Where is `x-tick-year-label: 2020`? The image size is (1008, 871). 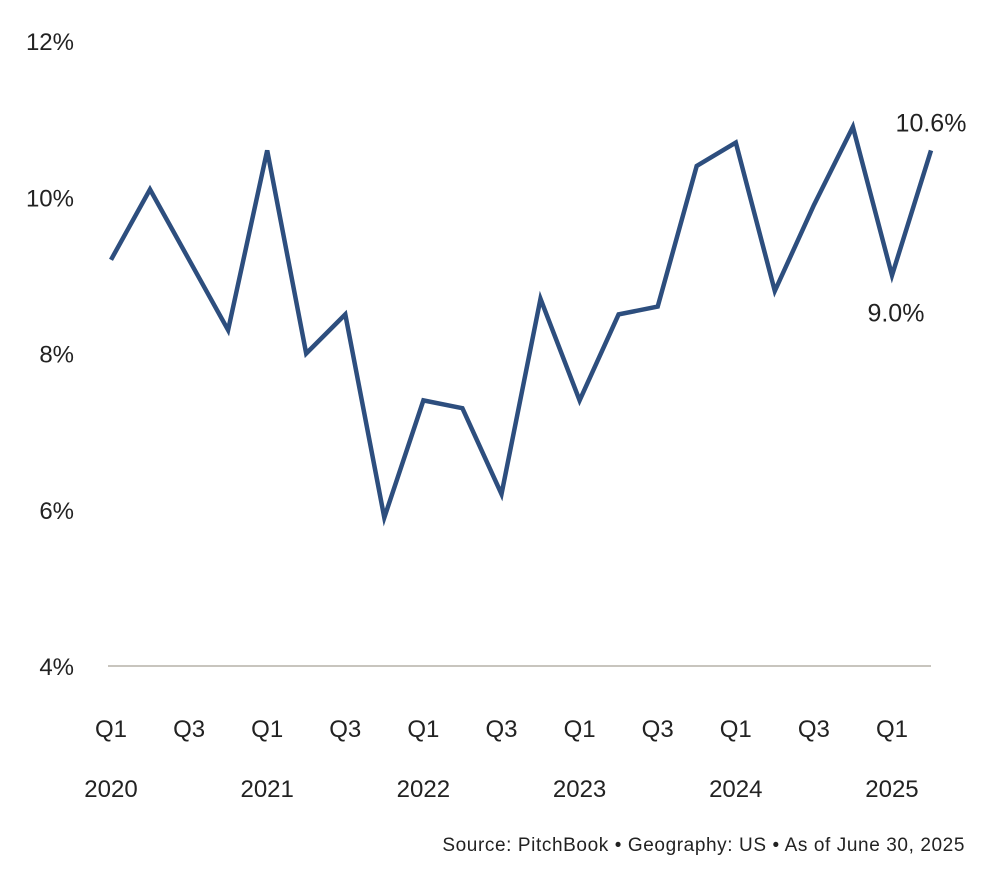
x-tick-year-label: 2020 is located at coordinates (110, 789).